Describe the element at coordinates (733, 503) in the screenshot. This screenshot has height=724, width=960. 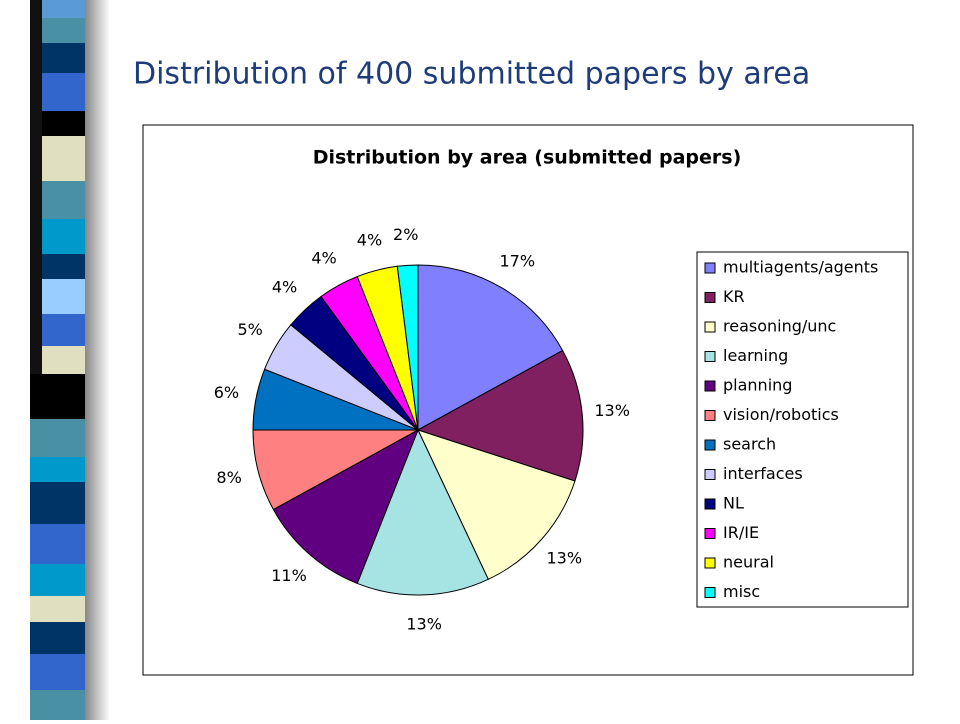
I see `legend-label: NL` at that location.